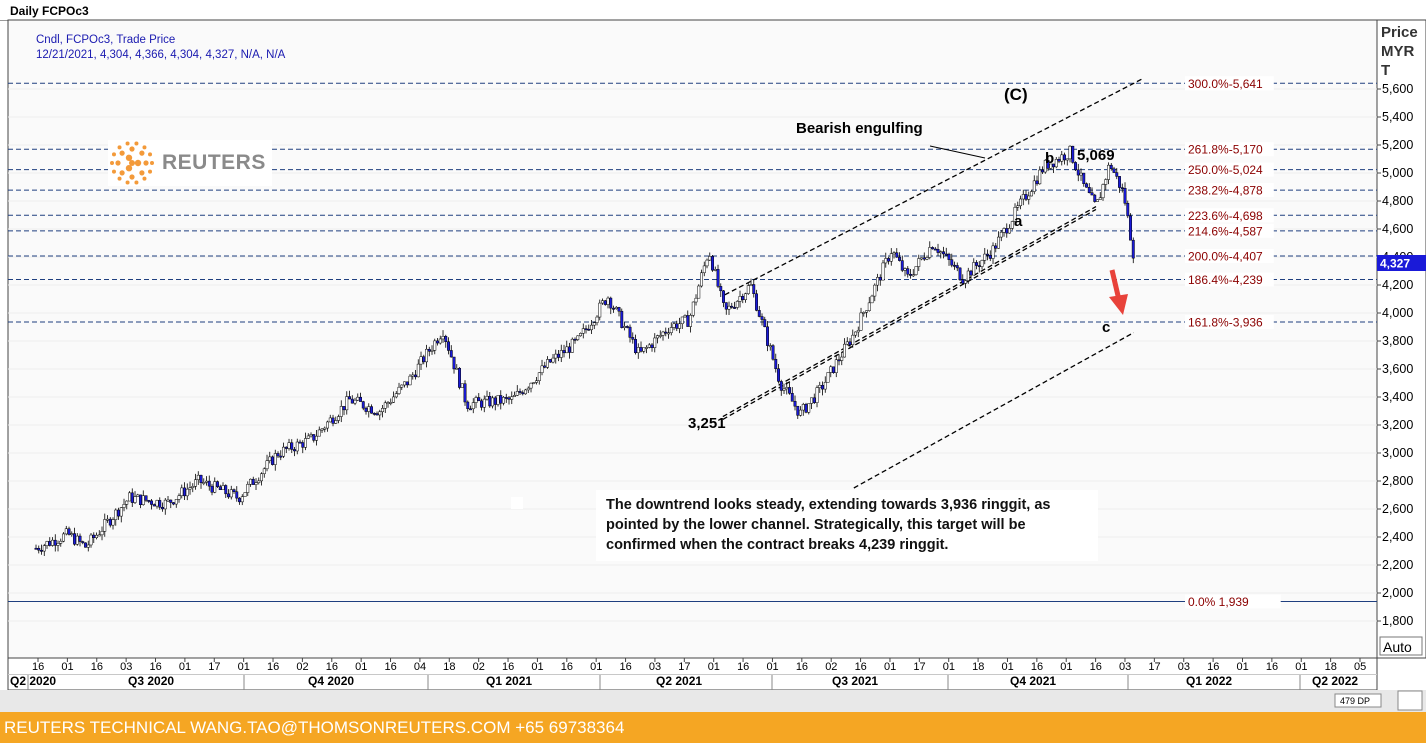 This screenshot has width=1426, height=743. I want to click on fib-level-label: 261.8%-5,170, so click(1225, 150).